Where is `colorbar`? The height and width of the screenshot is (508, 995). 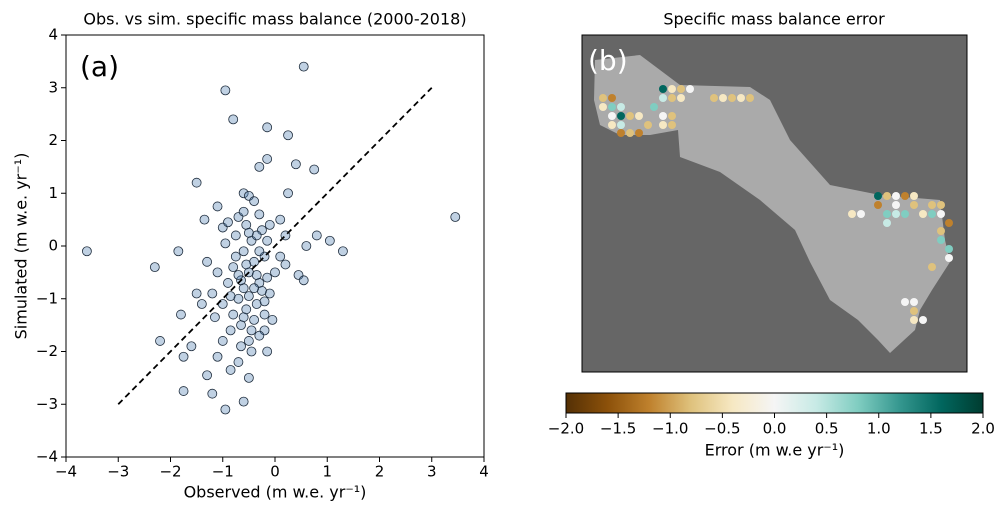
colorbar is located at coordinates (774, 403).